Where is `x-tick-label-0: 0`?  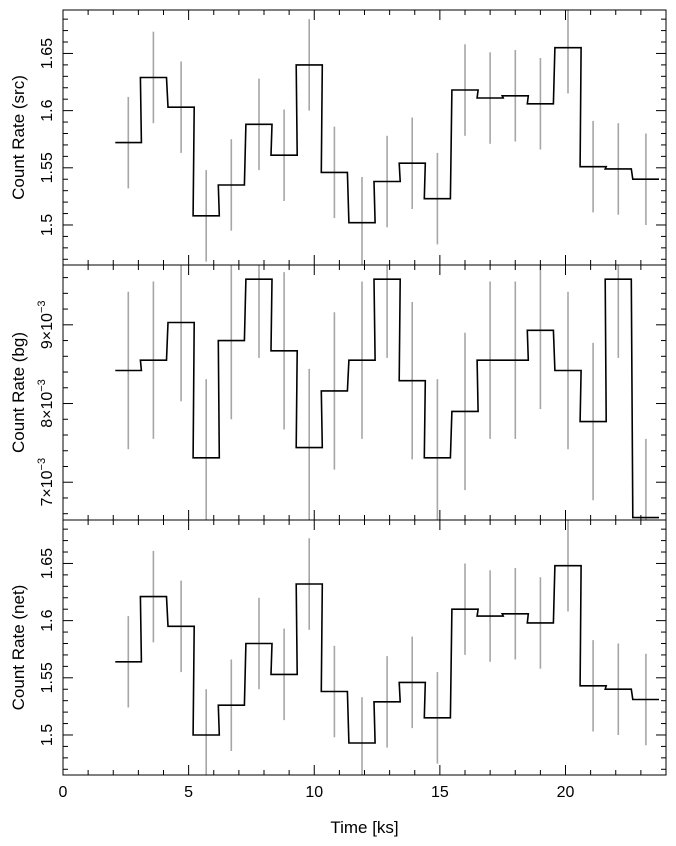
x-tick-label-0: 0 is located at coordinates (63, 792).